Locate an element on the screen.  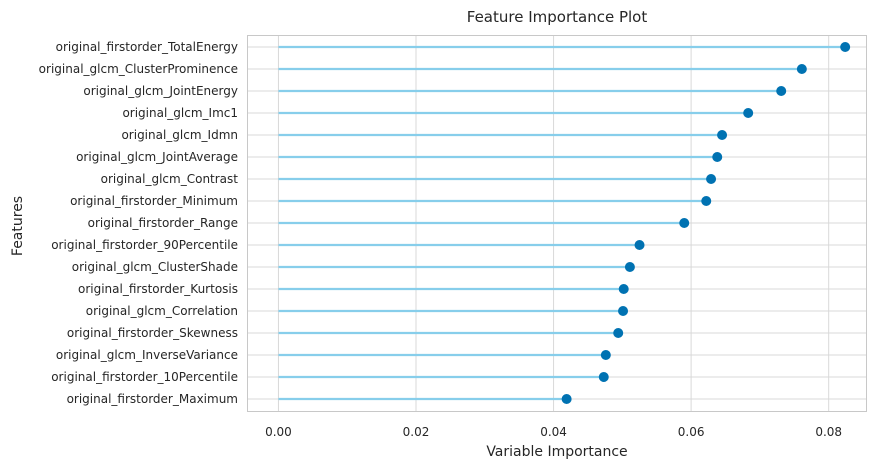
y-tick-label: original_glcm_JointAverage is located at coordinates (157, 157).